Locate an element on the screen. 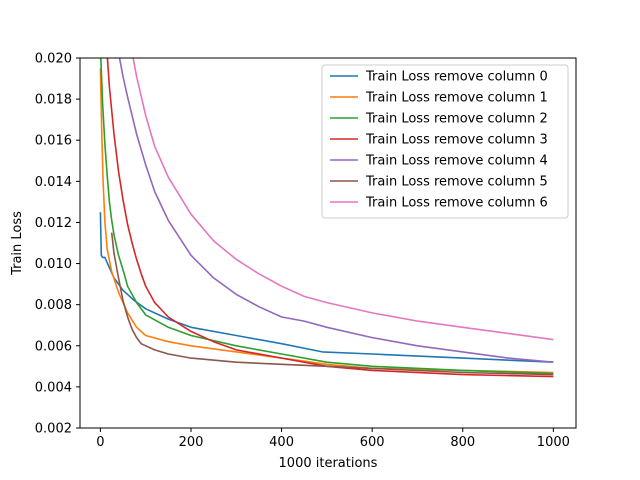  x-tick-label: 600 is located at coordinates (372, 442).